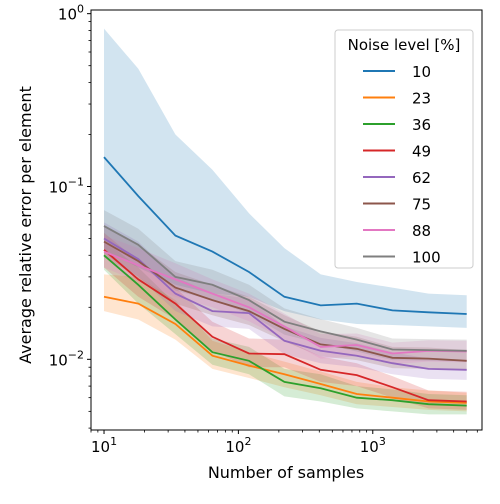  Describe the element at coordinates (284, 443) in the screenshot. I see `x-axis-ticks: 10¹ 10² 10³` at that location.